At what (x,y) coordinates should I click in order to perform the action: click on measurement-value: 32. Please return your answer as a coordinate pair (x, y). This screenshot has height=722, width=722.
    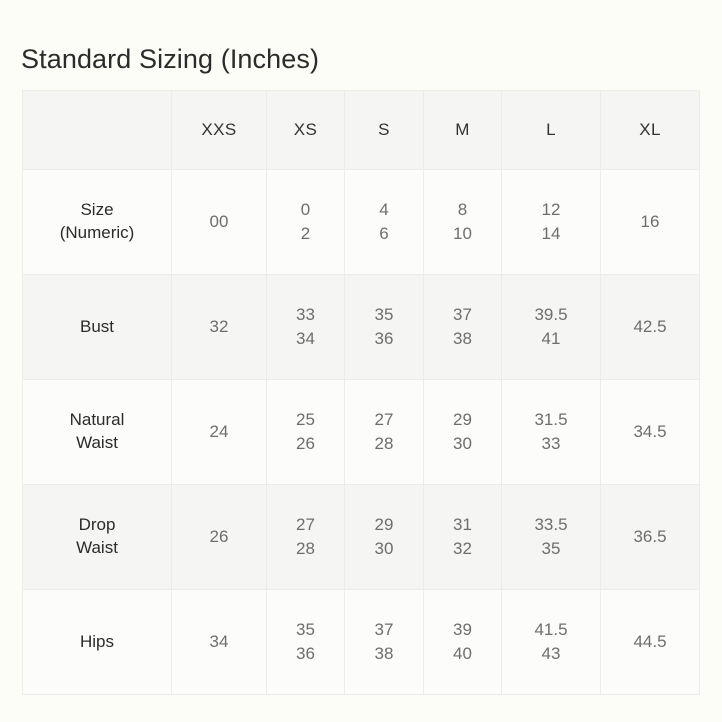
    Looking at the image, I should click on (219, 326).